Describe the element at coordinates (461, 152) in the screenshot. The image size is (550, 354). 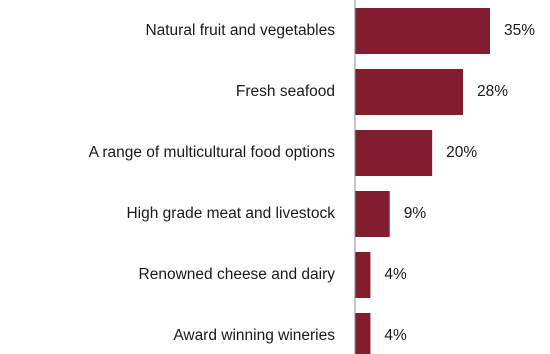
I see `value-label: 20%` at that location.